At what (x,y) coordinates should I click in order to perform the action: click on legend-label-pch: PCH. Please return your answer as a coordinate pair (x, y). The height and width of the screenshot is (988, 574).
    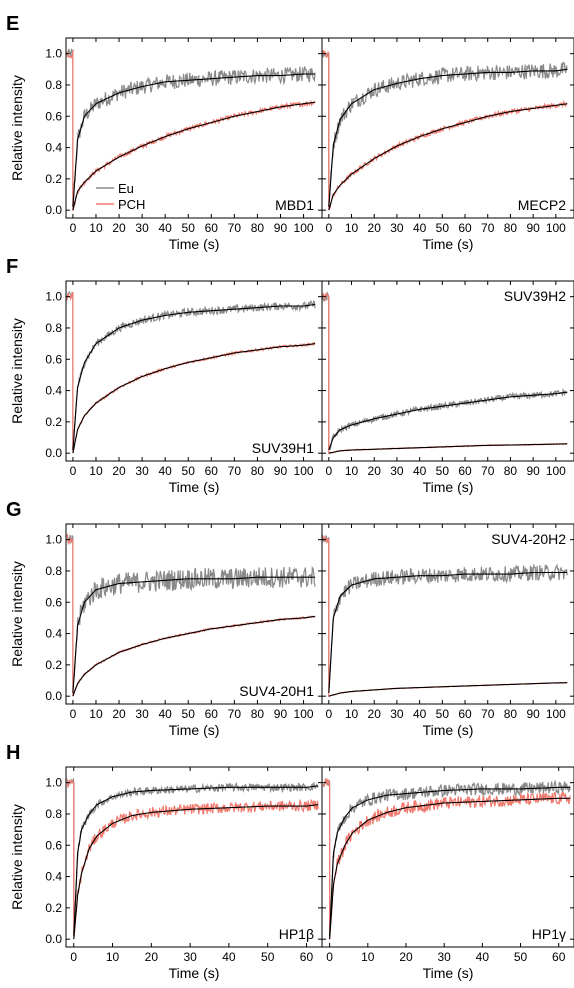
    Looking at the image, I should click on (131, 204).